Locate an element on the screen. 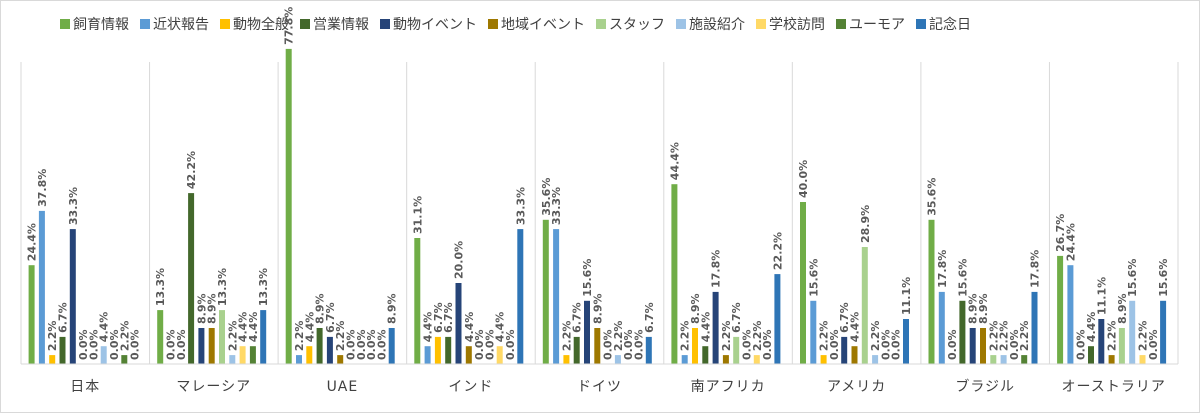 The height and width of the screenshot is (413, 1200). data-label: 77.8% is located at coordinates (289, 26).